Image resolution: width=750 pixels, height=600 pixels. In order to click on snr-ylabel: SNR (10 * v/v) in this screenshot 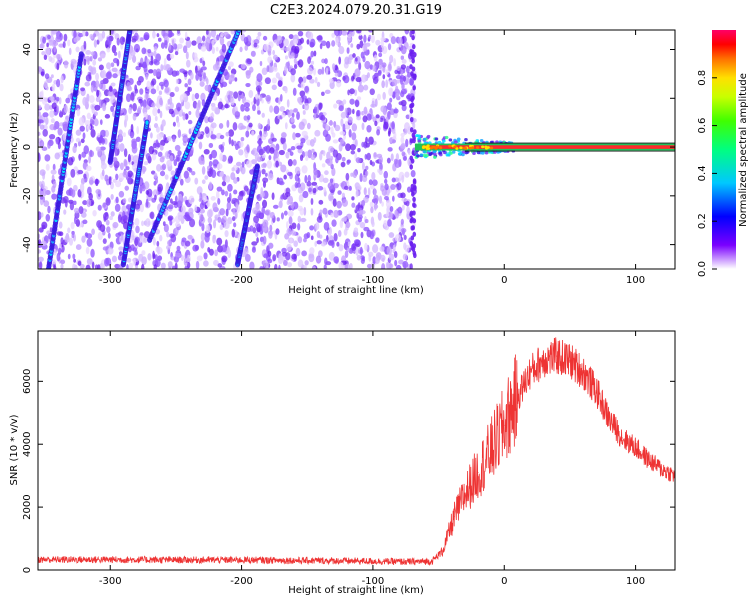, I will do `click(14, 449)`.